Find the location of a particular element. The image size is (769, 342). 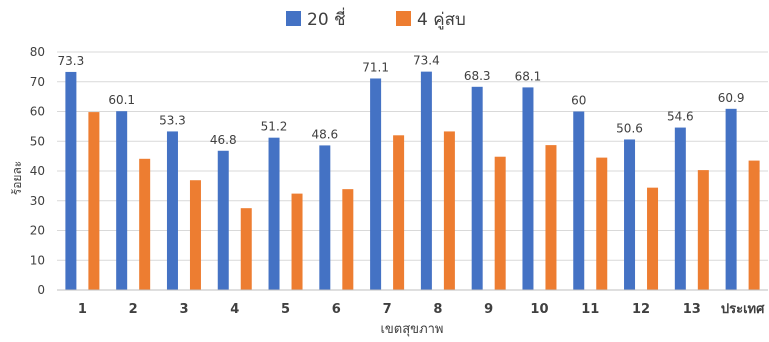

x-tick-label: 5 is located at coordinates (285, 309).